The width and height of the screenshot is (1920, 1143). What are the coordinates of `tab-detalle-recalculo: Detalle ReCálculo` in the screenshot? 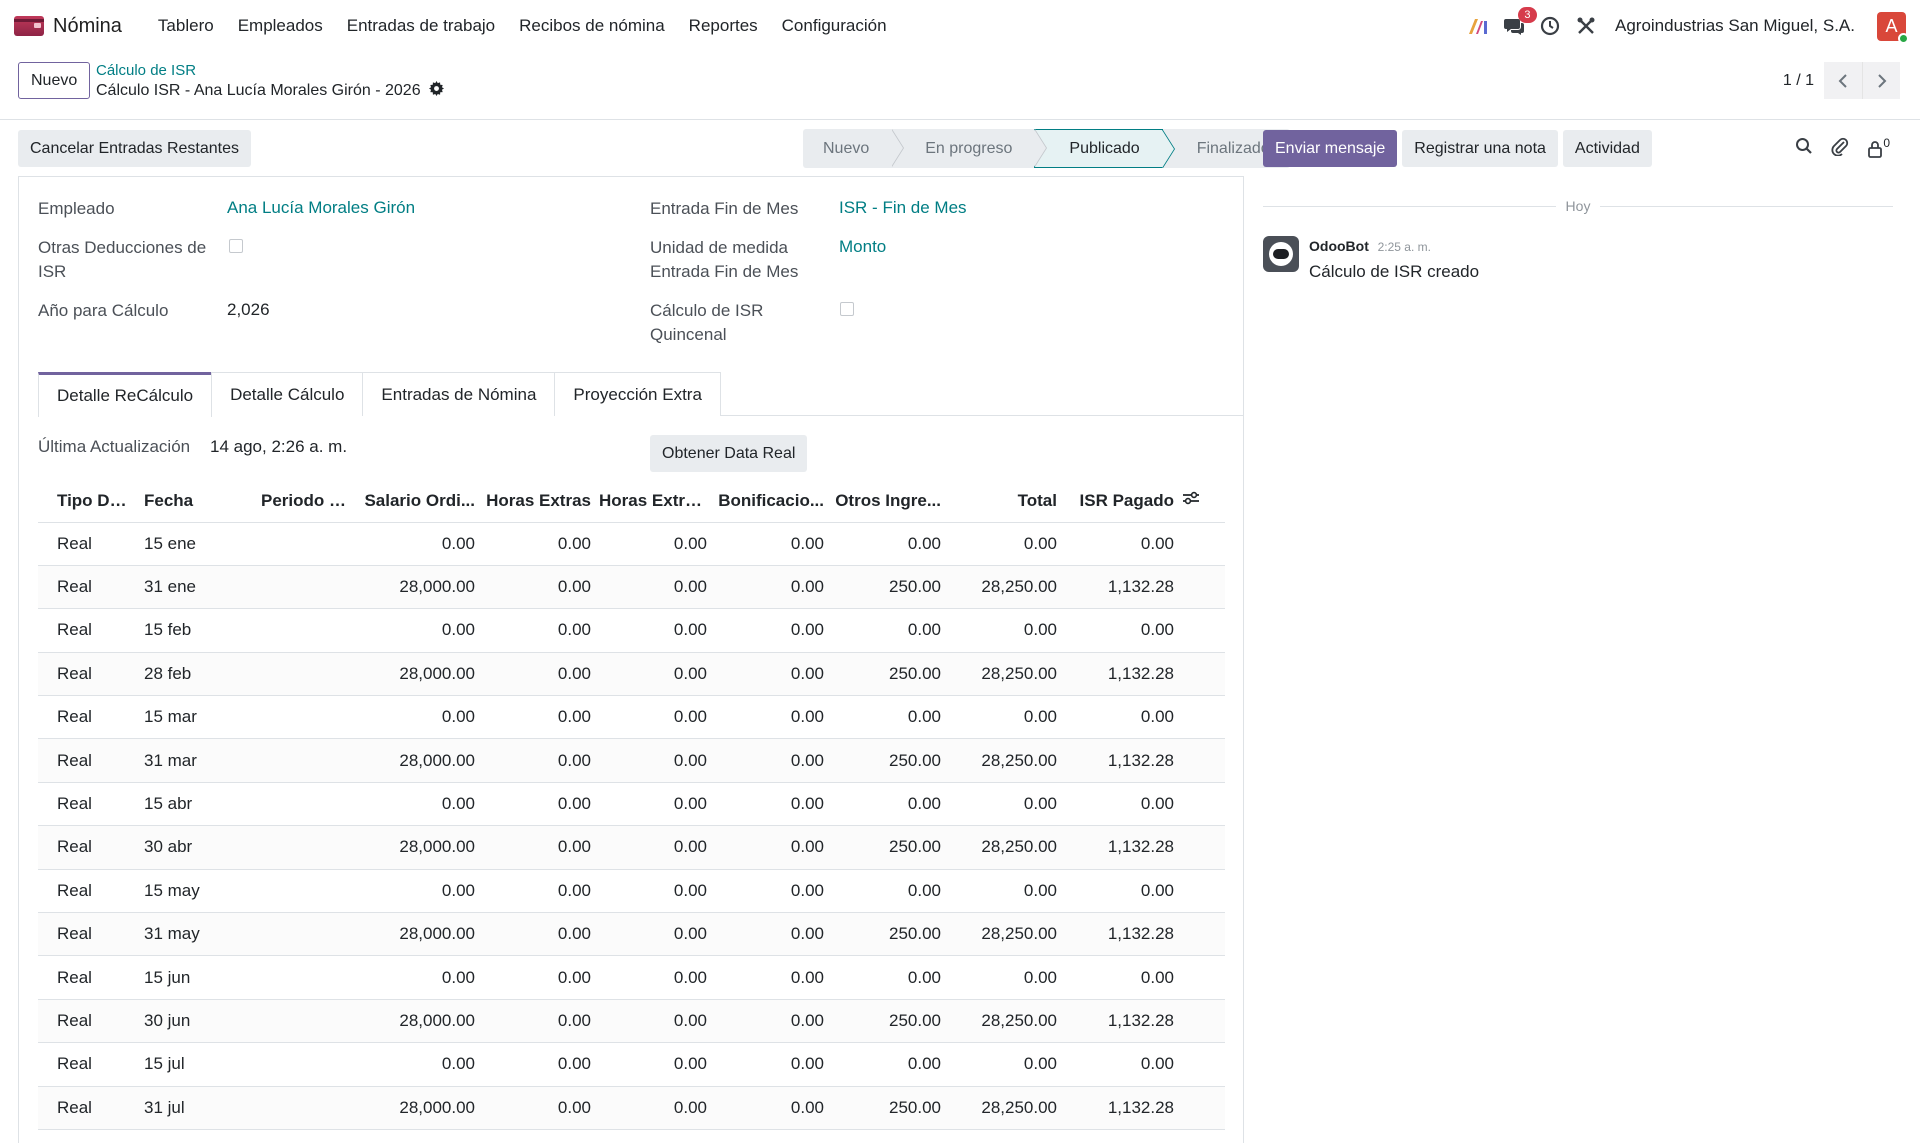 It's located at (125, 394).